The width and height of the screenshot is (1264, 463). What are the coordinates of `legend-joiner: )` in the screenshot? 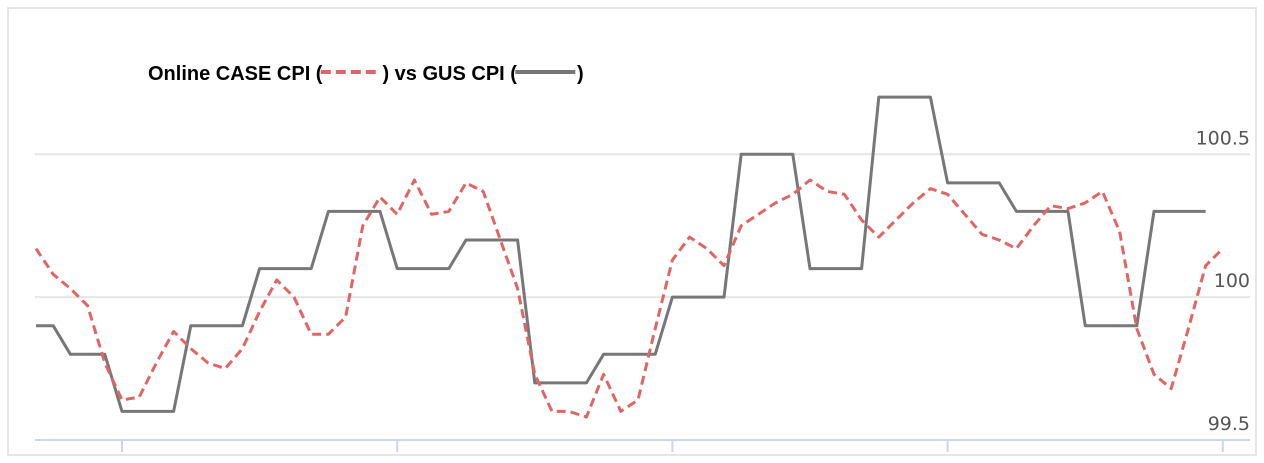 It's located at (580, 74).